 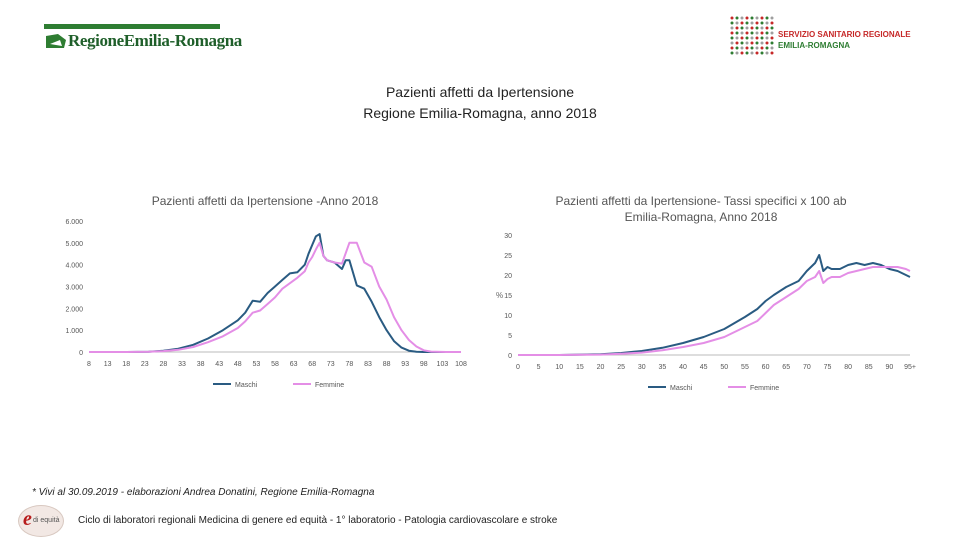 I want to click on x-tick-label: 80, so click(x=848, y=367).